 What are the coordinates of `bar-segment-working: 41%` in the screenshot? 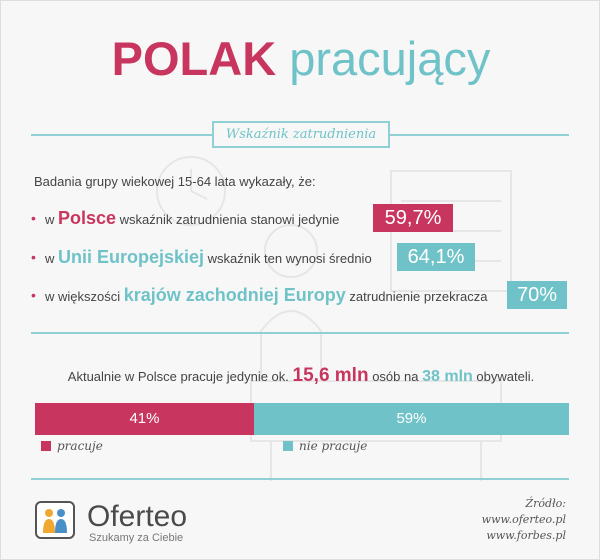 It's located at (144, 419).